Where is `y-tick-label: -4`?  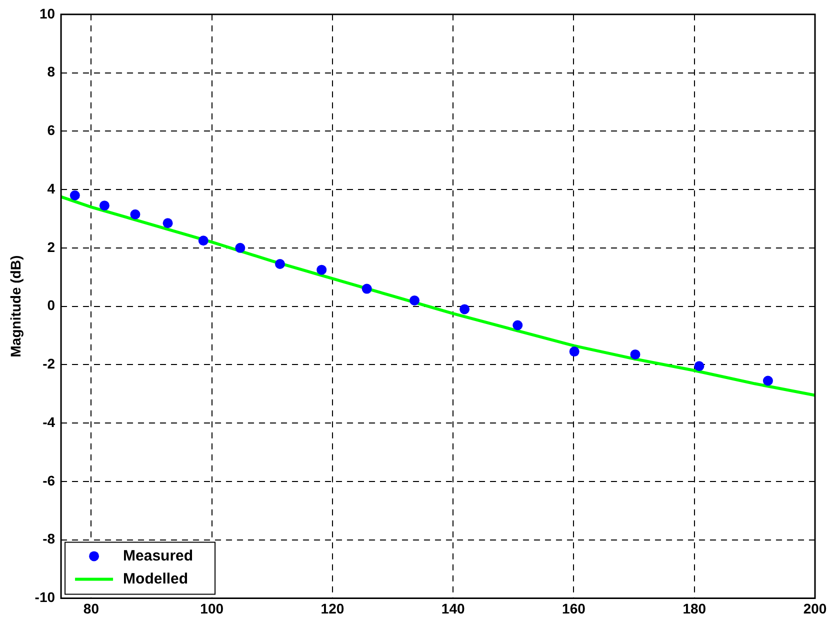
y-tick-label: -4 is located at coordinates (49, 422).